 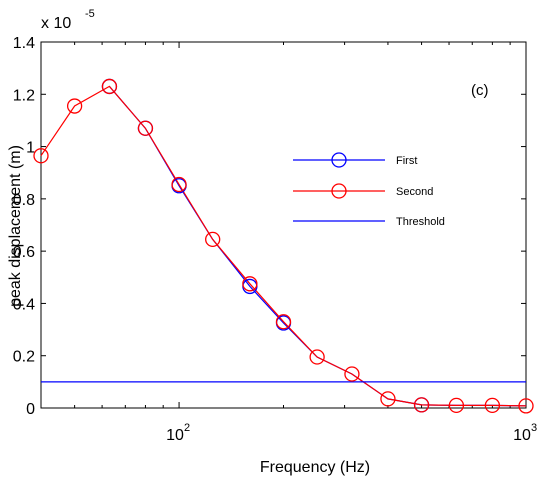 I want to click on y-tick-label: 0.6, so click(x=24, y=252).